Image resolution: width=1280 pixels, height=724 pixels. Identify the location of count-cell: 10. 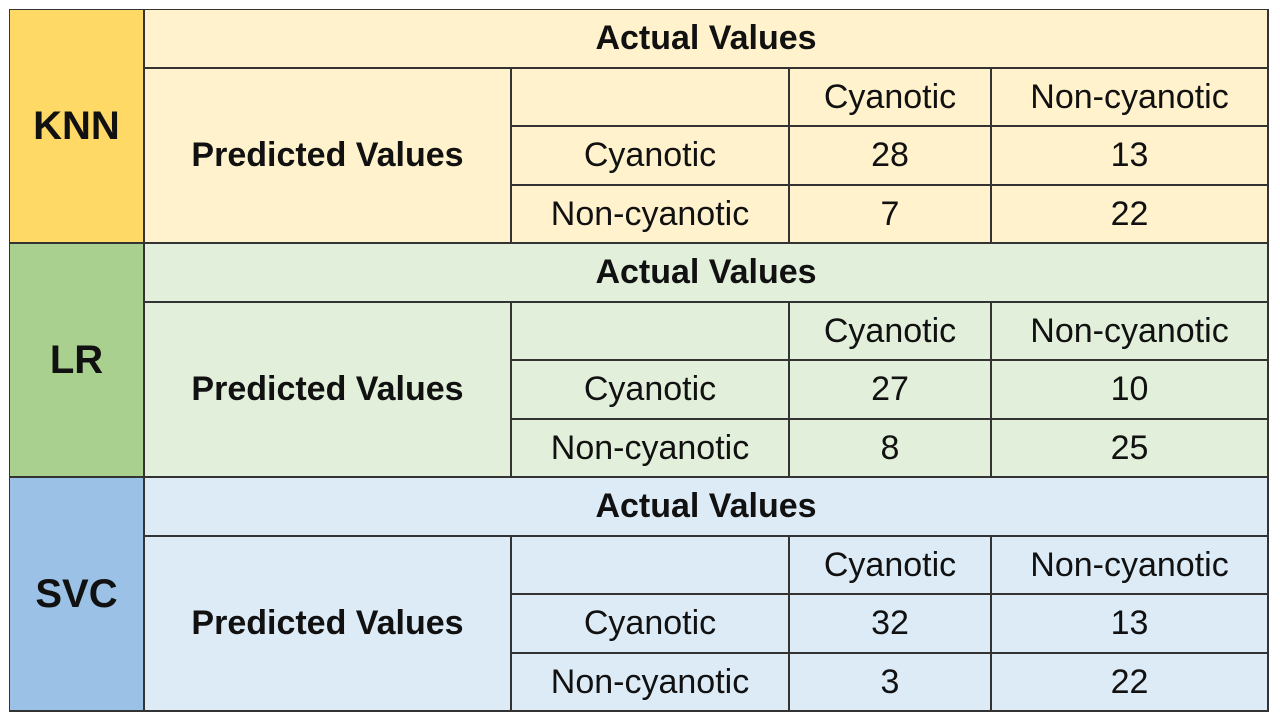
(1130, 390).